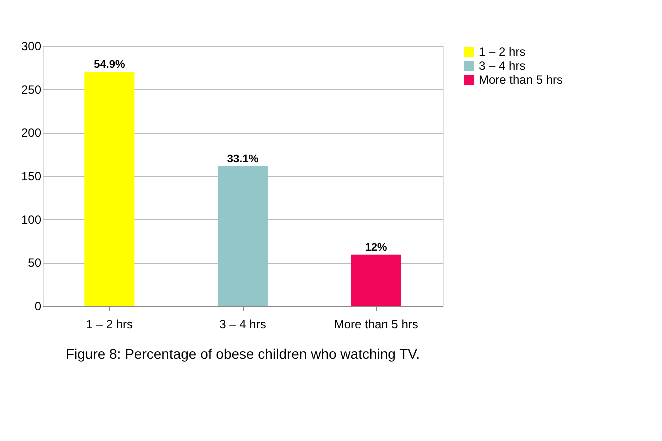  What do you see at coordinates (110, 65) in the screenshot?
I see `annotation: 54.9%` at bounding box center [110, 65].